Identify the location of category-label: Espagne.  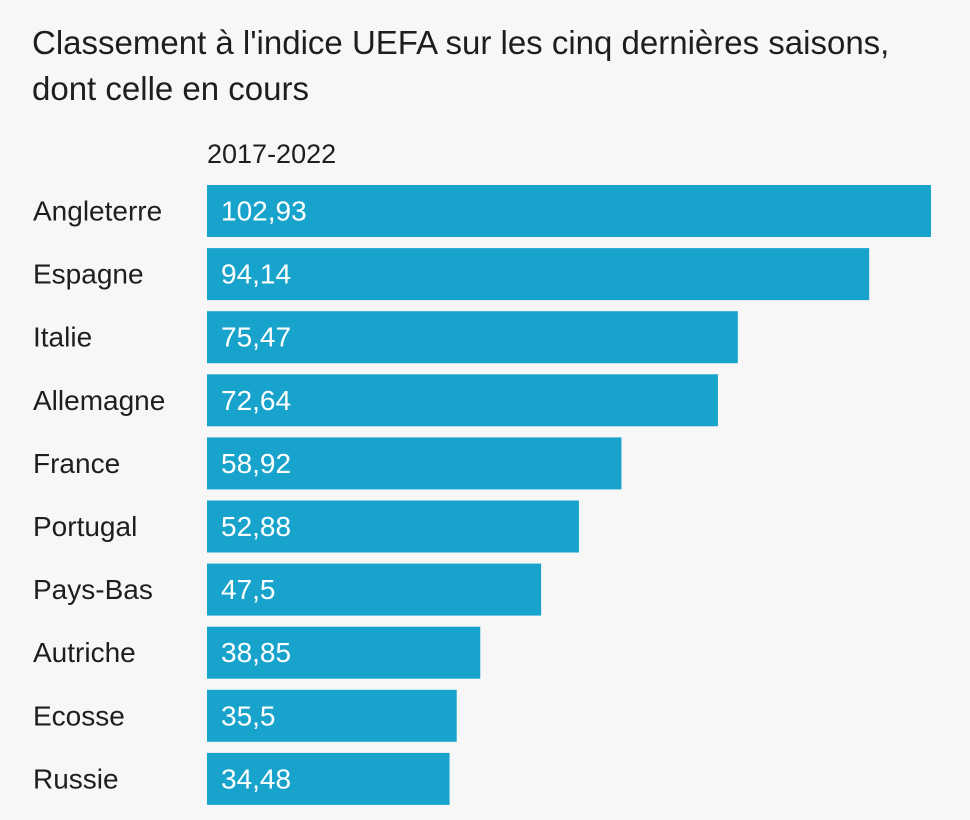
(88, 274).